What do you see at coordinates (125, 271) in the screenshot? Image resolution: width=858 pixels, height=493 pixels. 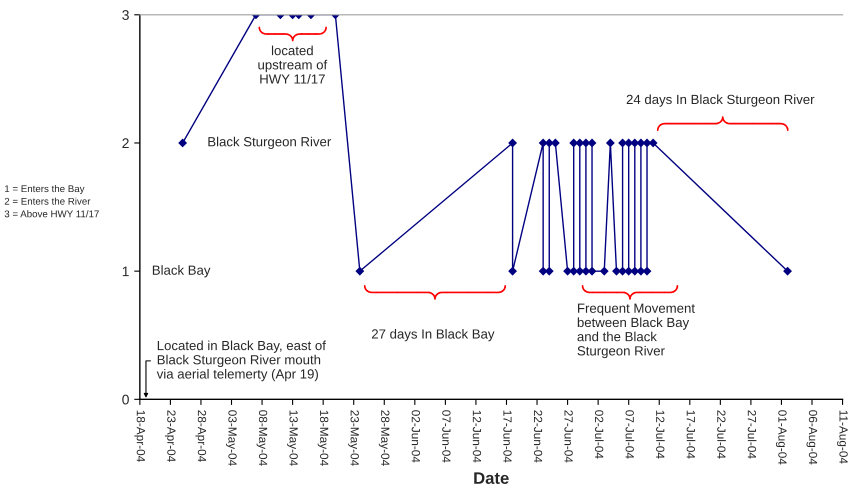 I see `y-tick-label: 1` at bounding box center [125, 271].